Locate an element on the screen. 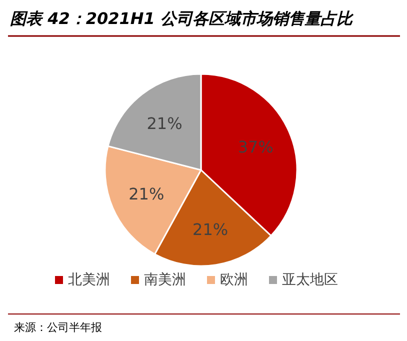 The width and height of the screenshot is (407, 341). annotation: 来源：公司半年报 is located at coordinates (58, 327).